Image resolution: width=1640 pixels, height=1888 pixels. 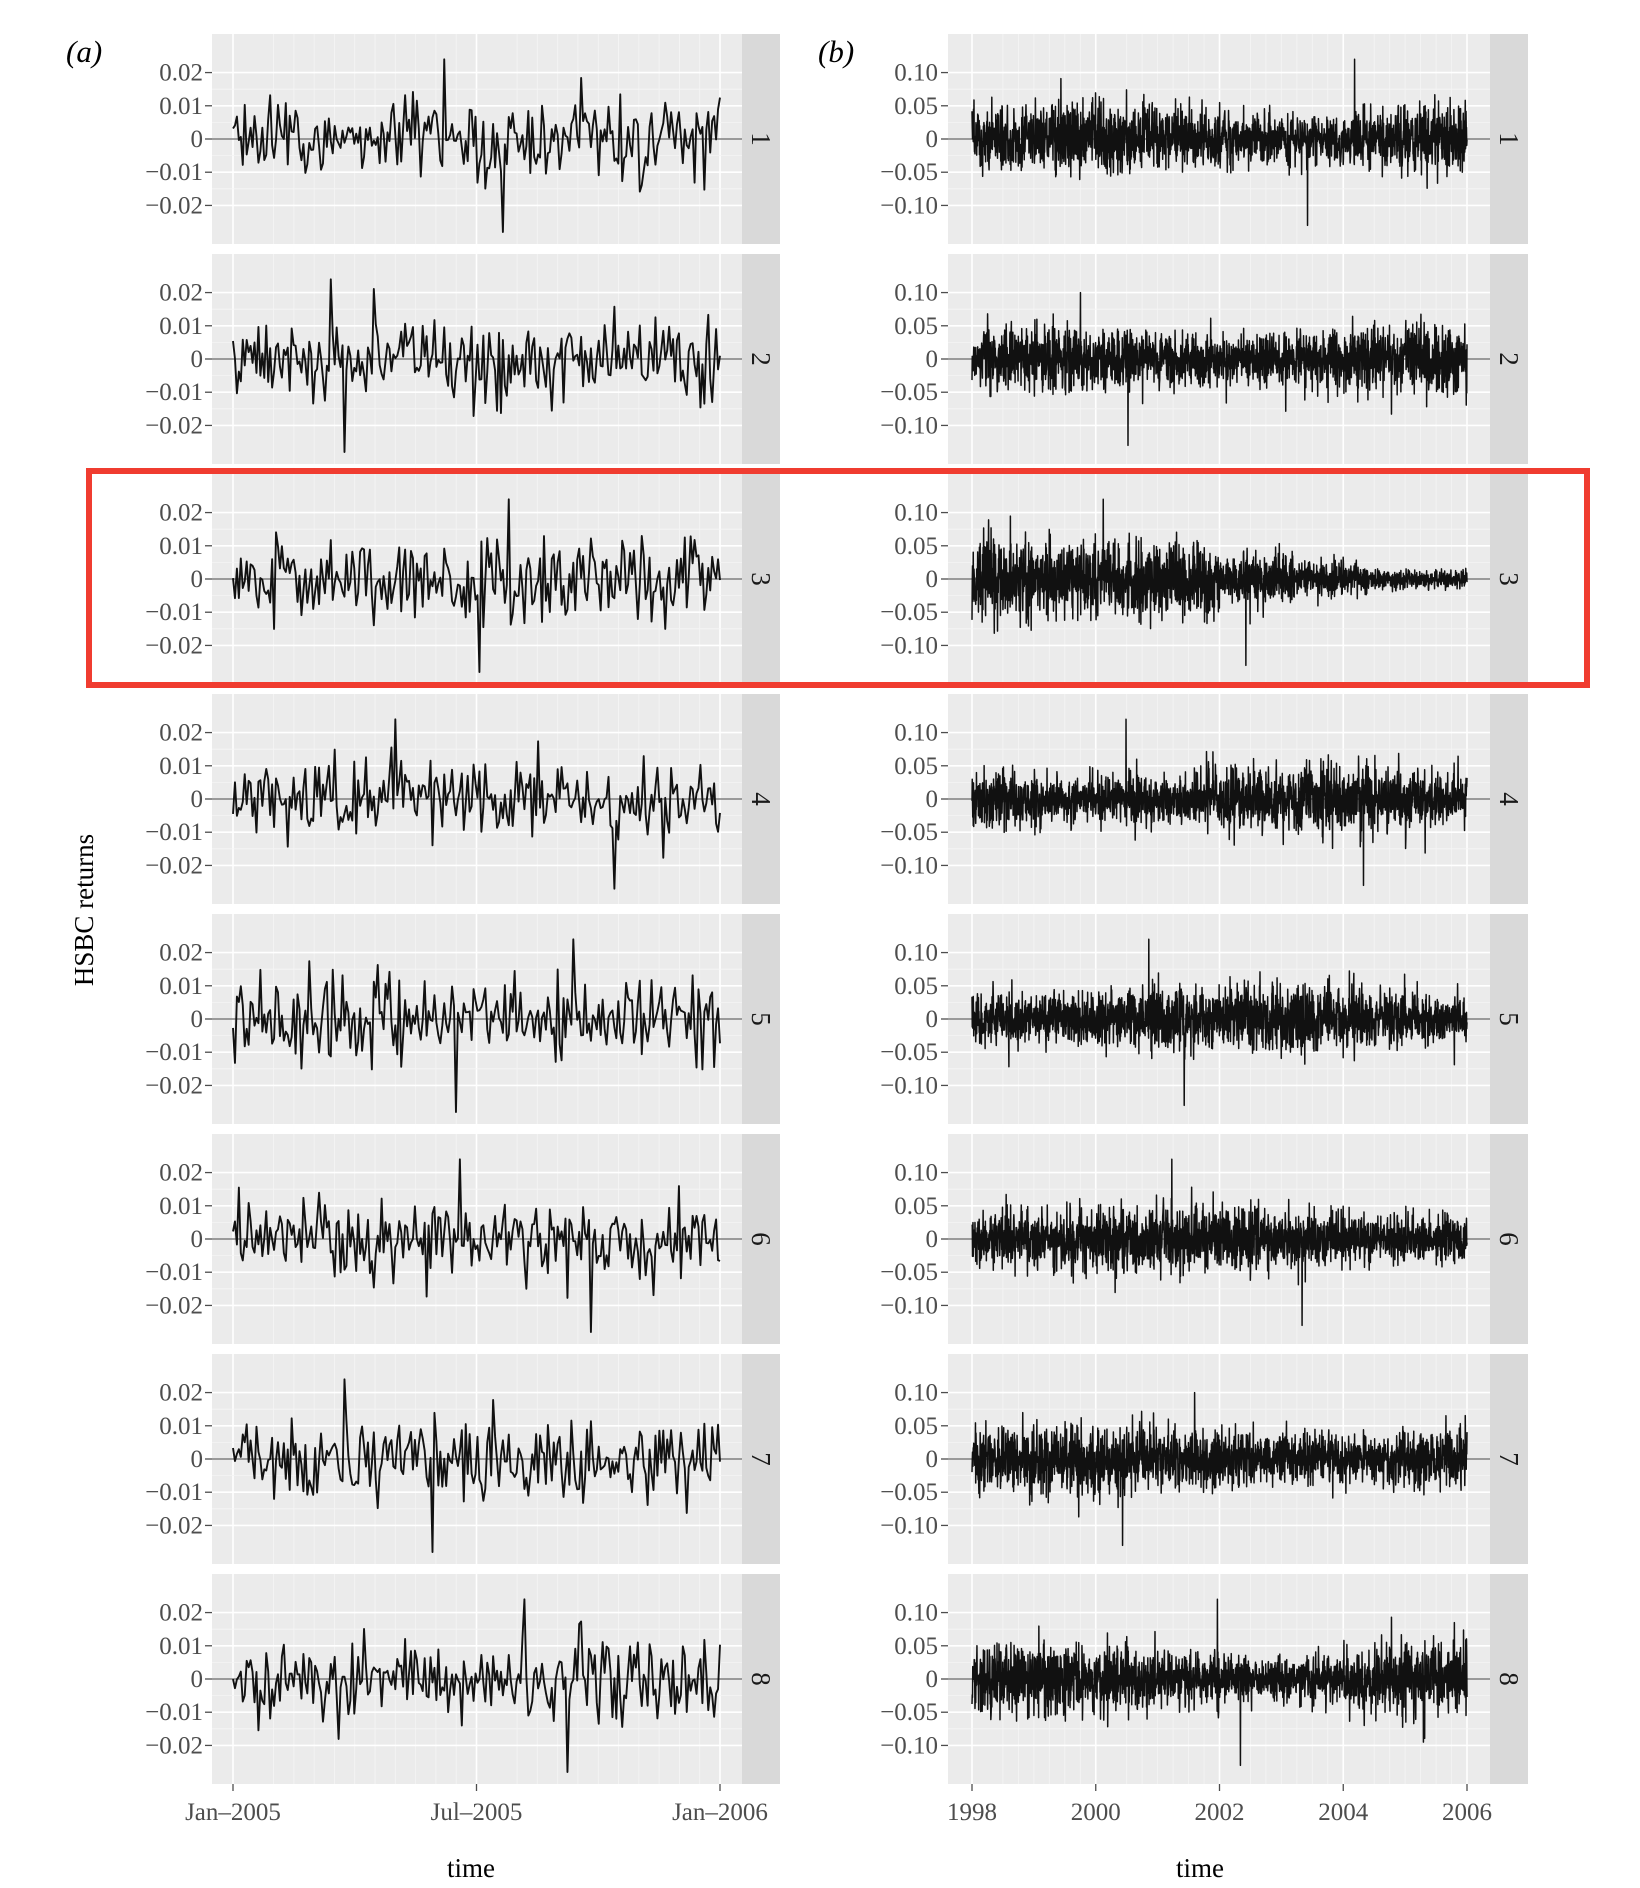 I want to click on facet-7-panel-b: 0.10 0.05 0 −0.05 −0.10 7, so click(x=1204, y=1459).